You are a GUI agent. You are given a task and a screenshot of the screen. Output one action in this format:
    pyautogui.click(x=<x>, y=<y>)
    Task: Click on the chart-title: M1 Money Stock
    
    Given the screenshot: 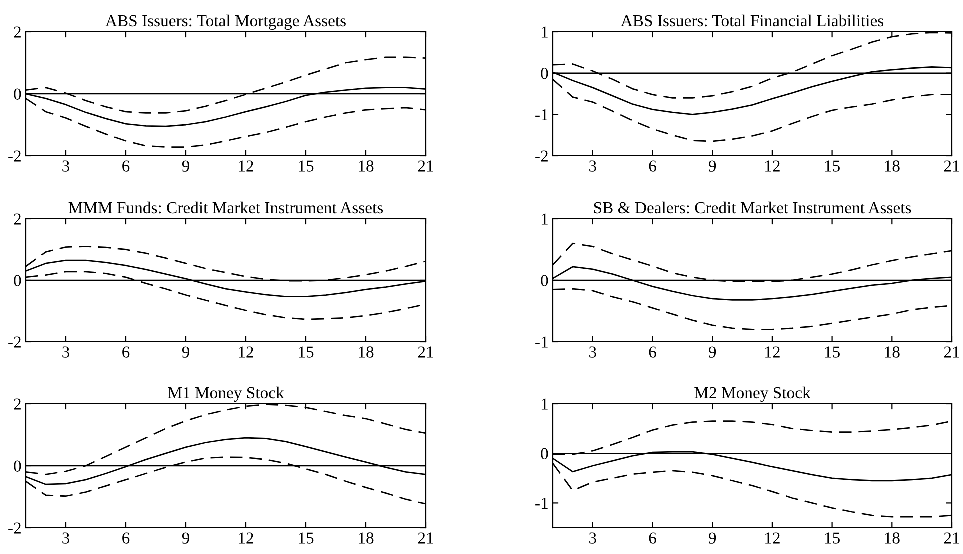 What is the action you would take?
    pyautogui.click(x=226, y=394)
    